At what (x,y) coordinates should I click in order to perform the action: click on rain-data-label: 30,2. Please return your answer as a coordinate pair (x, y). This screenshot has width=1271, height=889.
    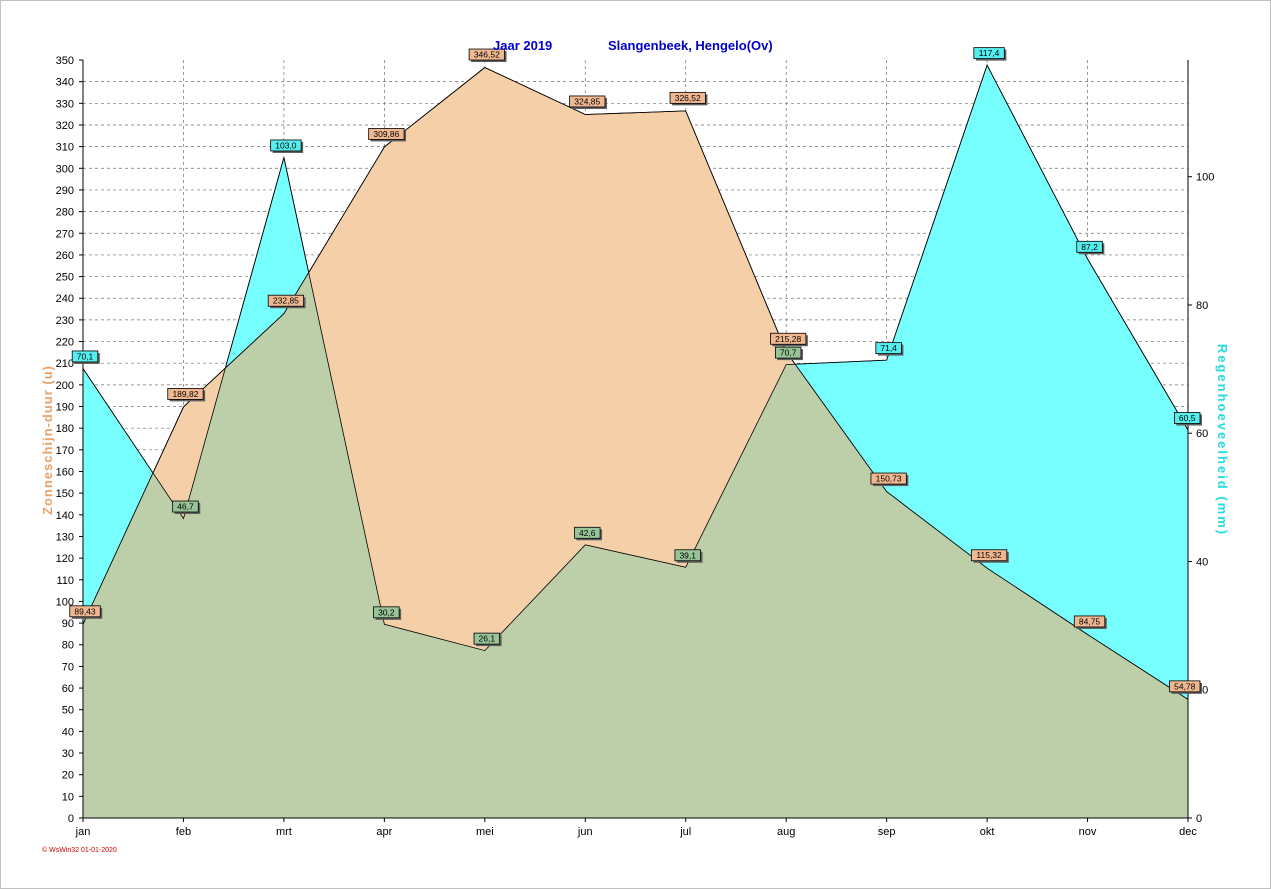
    Looking at the image, I should click on (387, 613).